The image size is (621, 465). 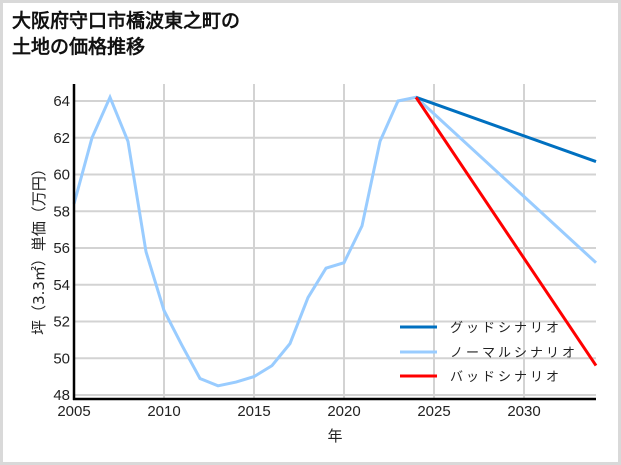 What do you see at coordinates (506, 328) in the screenshot?
I see `legend-label: グッドシナリオ` at bounding box center [506, 328].